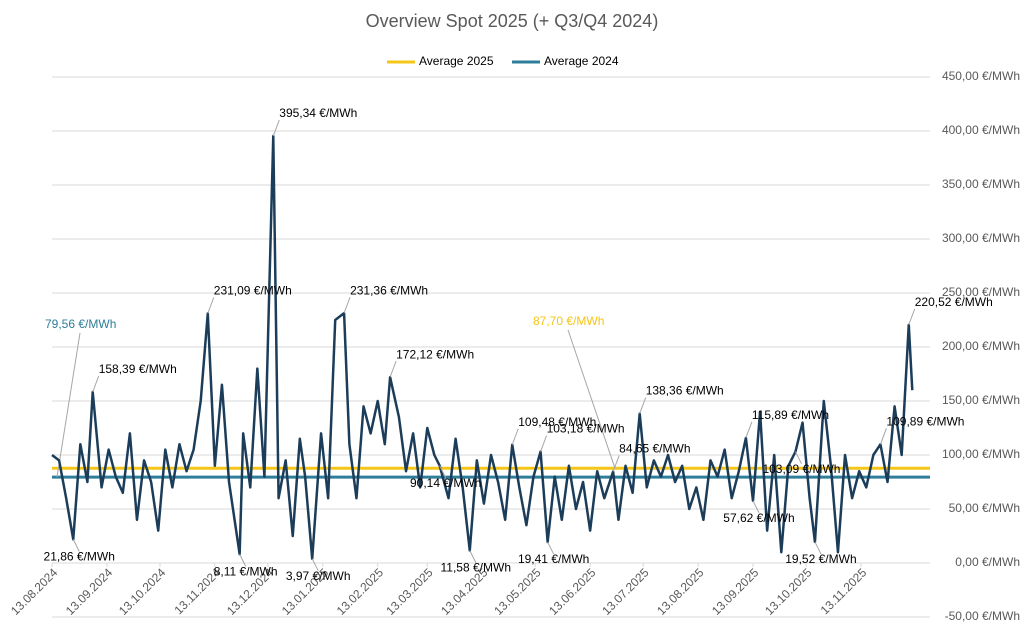 This screenshot has height=643, width=1024. What do you see at coordinates (981, 184) in the screenshot?
I see `y-tick-label: 350,00 €/MWh` at bounding box center [981, 184].